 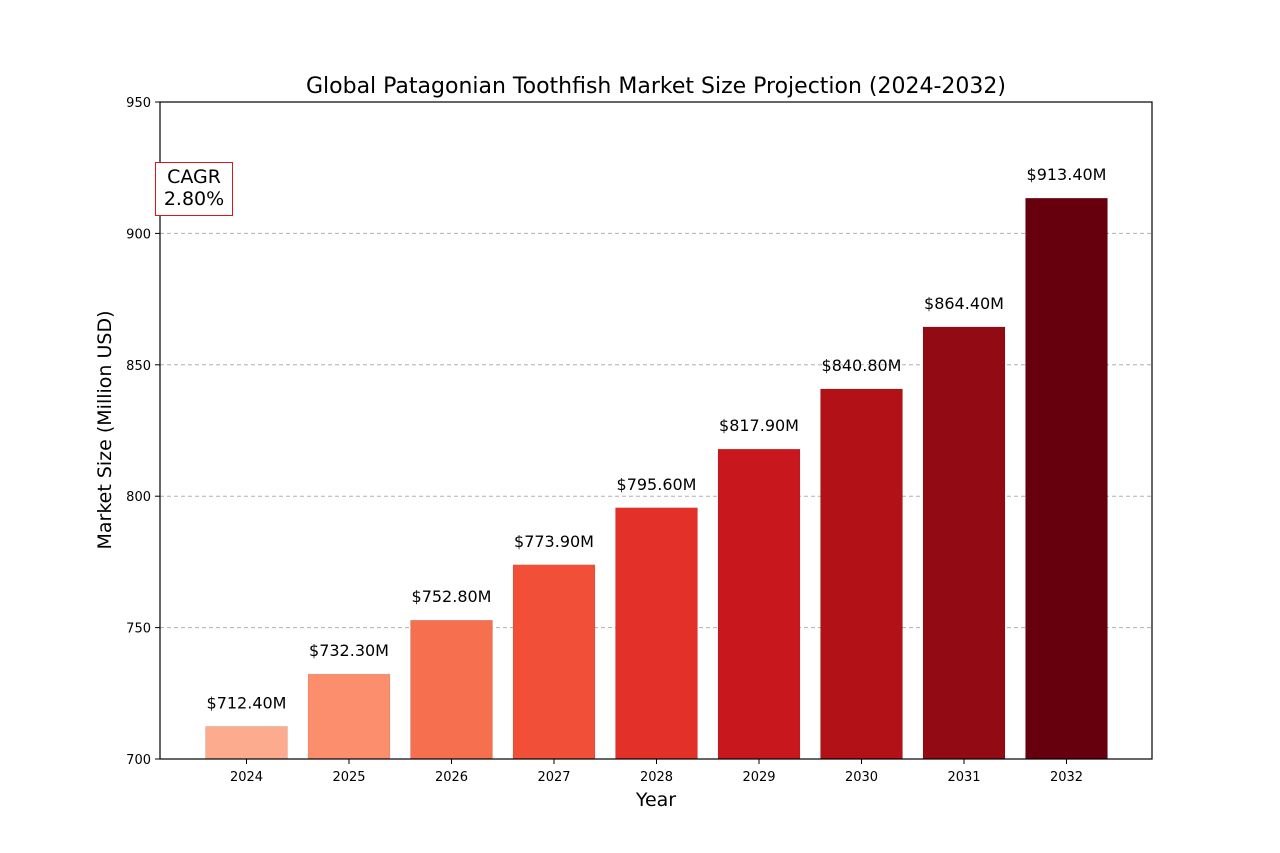 I want to click on data-label-2025: $732.30M, so click(x=349, y=650).